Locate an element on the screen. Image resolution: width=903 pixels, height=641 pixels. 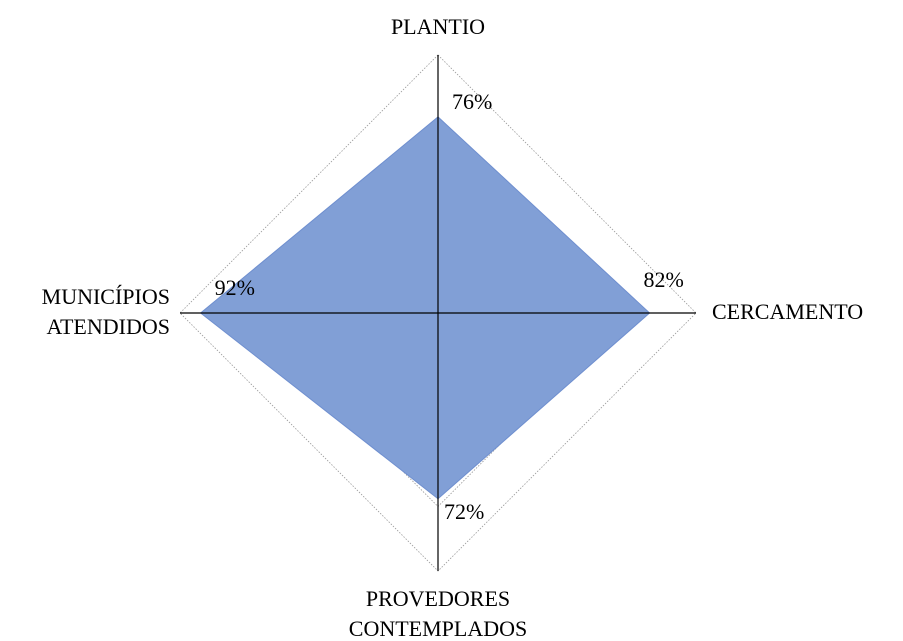
value-label: 92% is located at coordinates (234, 287).